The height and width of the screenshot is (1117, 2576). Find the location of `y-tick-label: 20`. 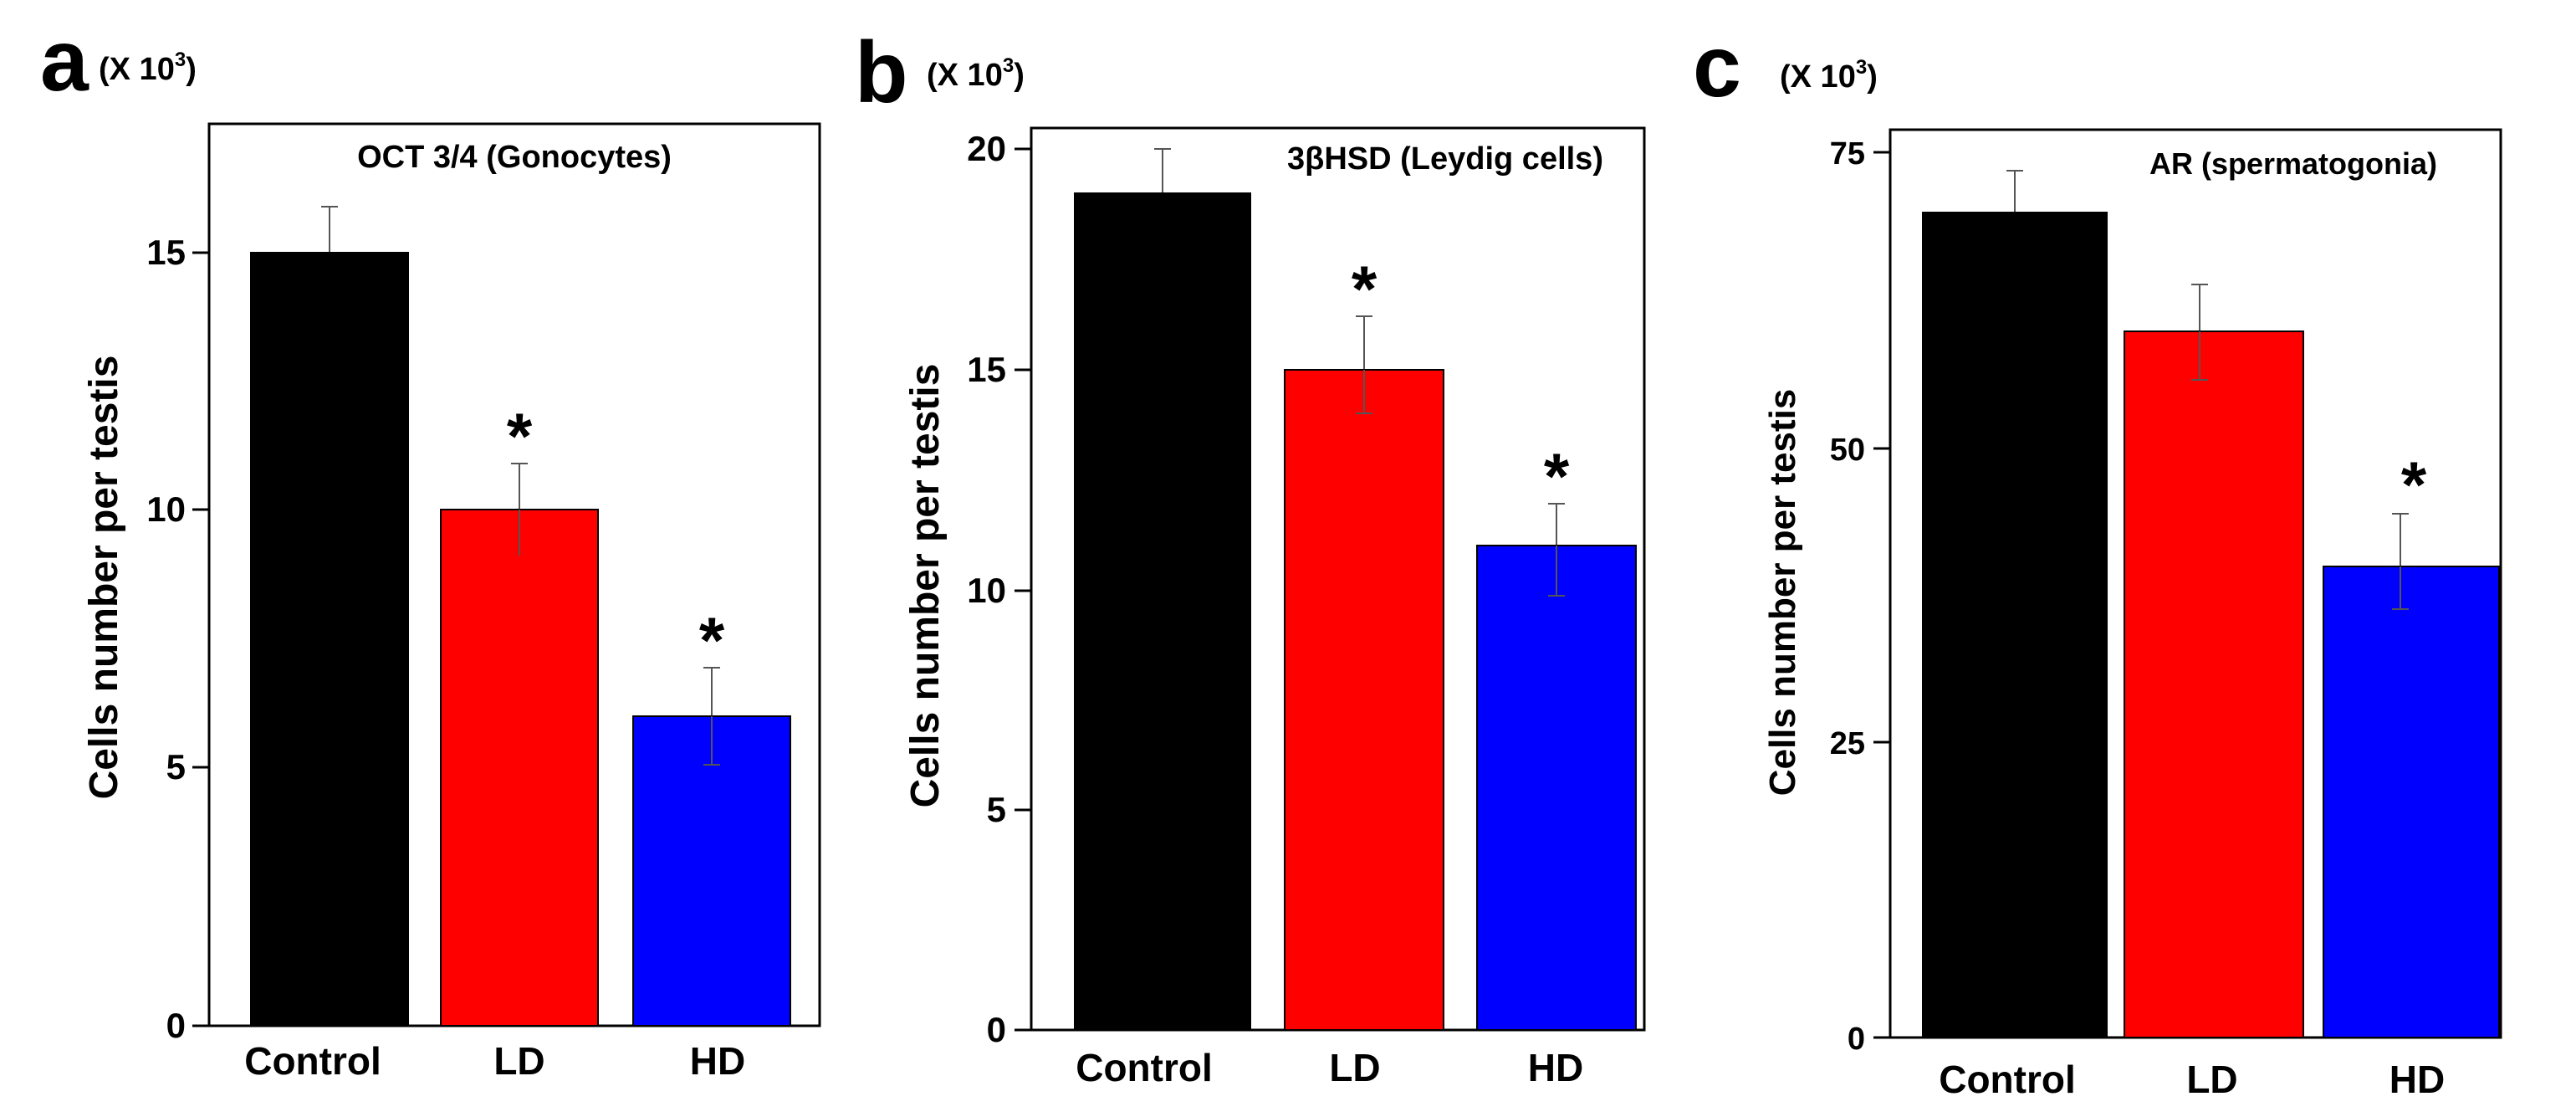

y-tick-label: 20 is located at coordinates (986, 148).